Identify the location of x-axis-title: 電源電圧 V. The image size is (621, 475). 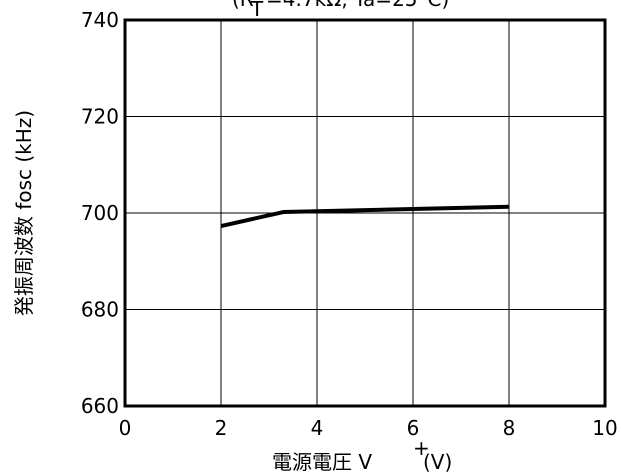
(322, 462).